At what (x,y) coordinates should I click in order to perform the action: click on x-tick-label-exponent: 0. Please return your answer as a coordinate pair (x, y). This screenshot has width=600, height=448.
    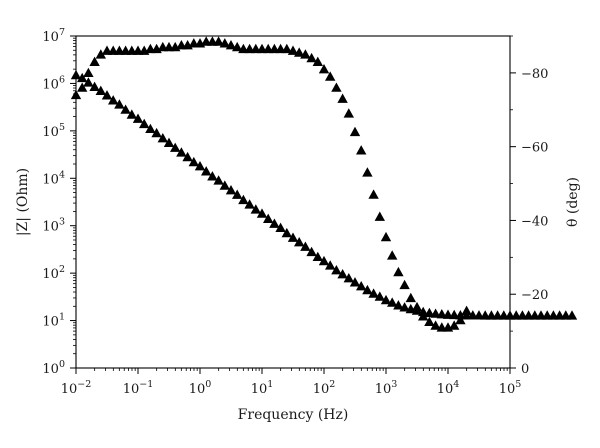
    Looking at the image, I should click on (208, 384).